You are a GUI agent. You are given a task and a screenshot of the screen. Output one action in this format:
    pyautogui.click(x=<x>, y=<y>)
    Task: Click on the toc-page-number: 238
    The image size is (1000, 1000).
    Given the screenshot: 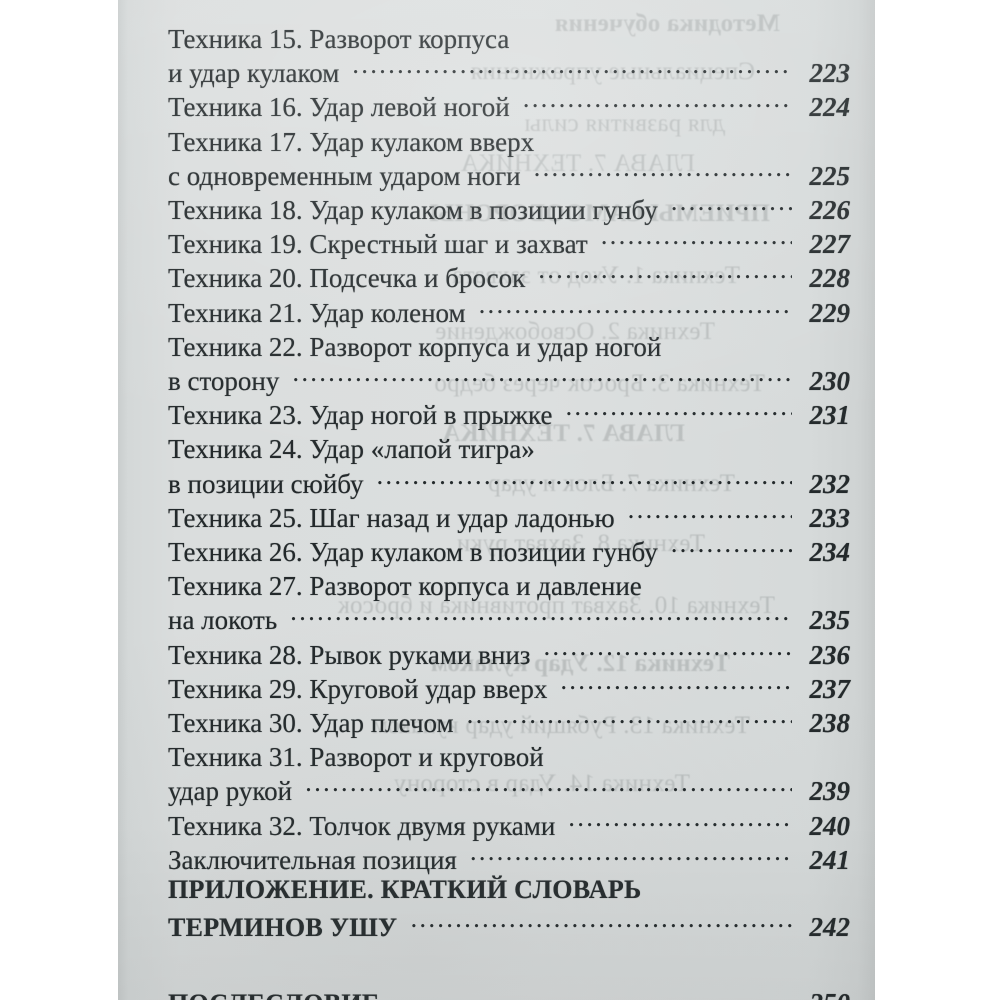 What is the action you would take?
    pyautogui.click(x=830, y=723)
    